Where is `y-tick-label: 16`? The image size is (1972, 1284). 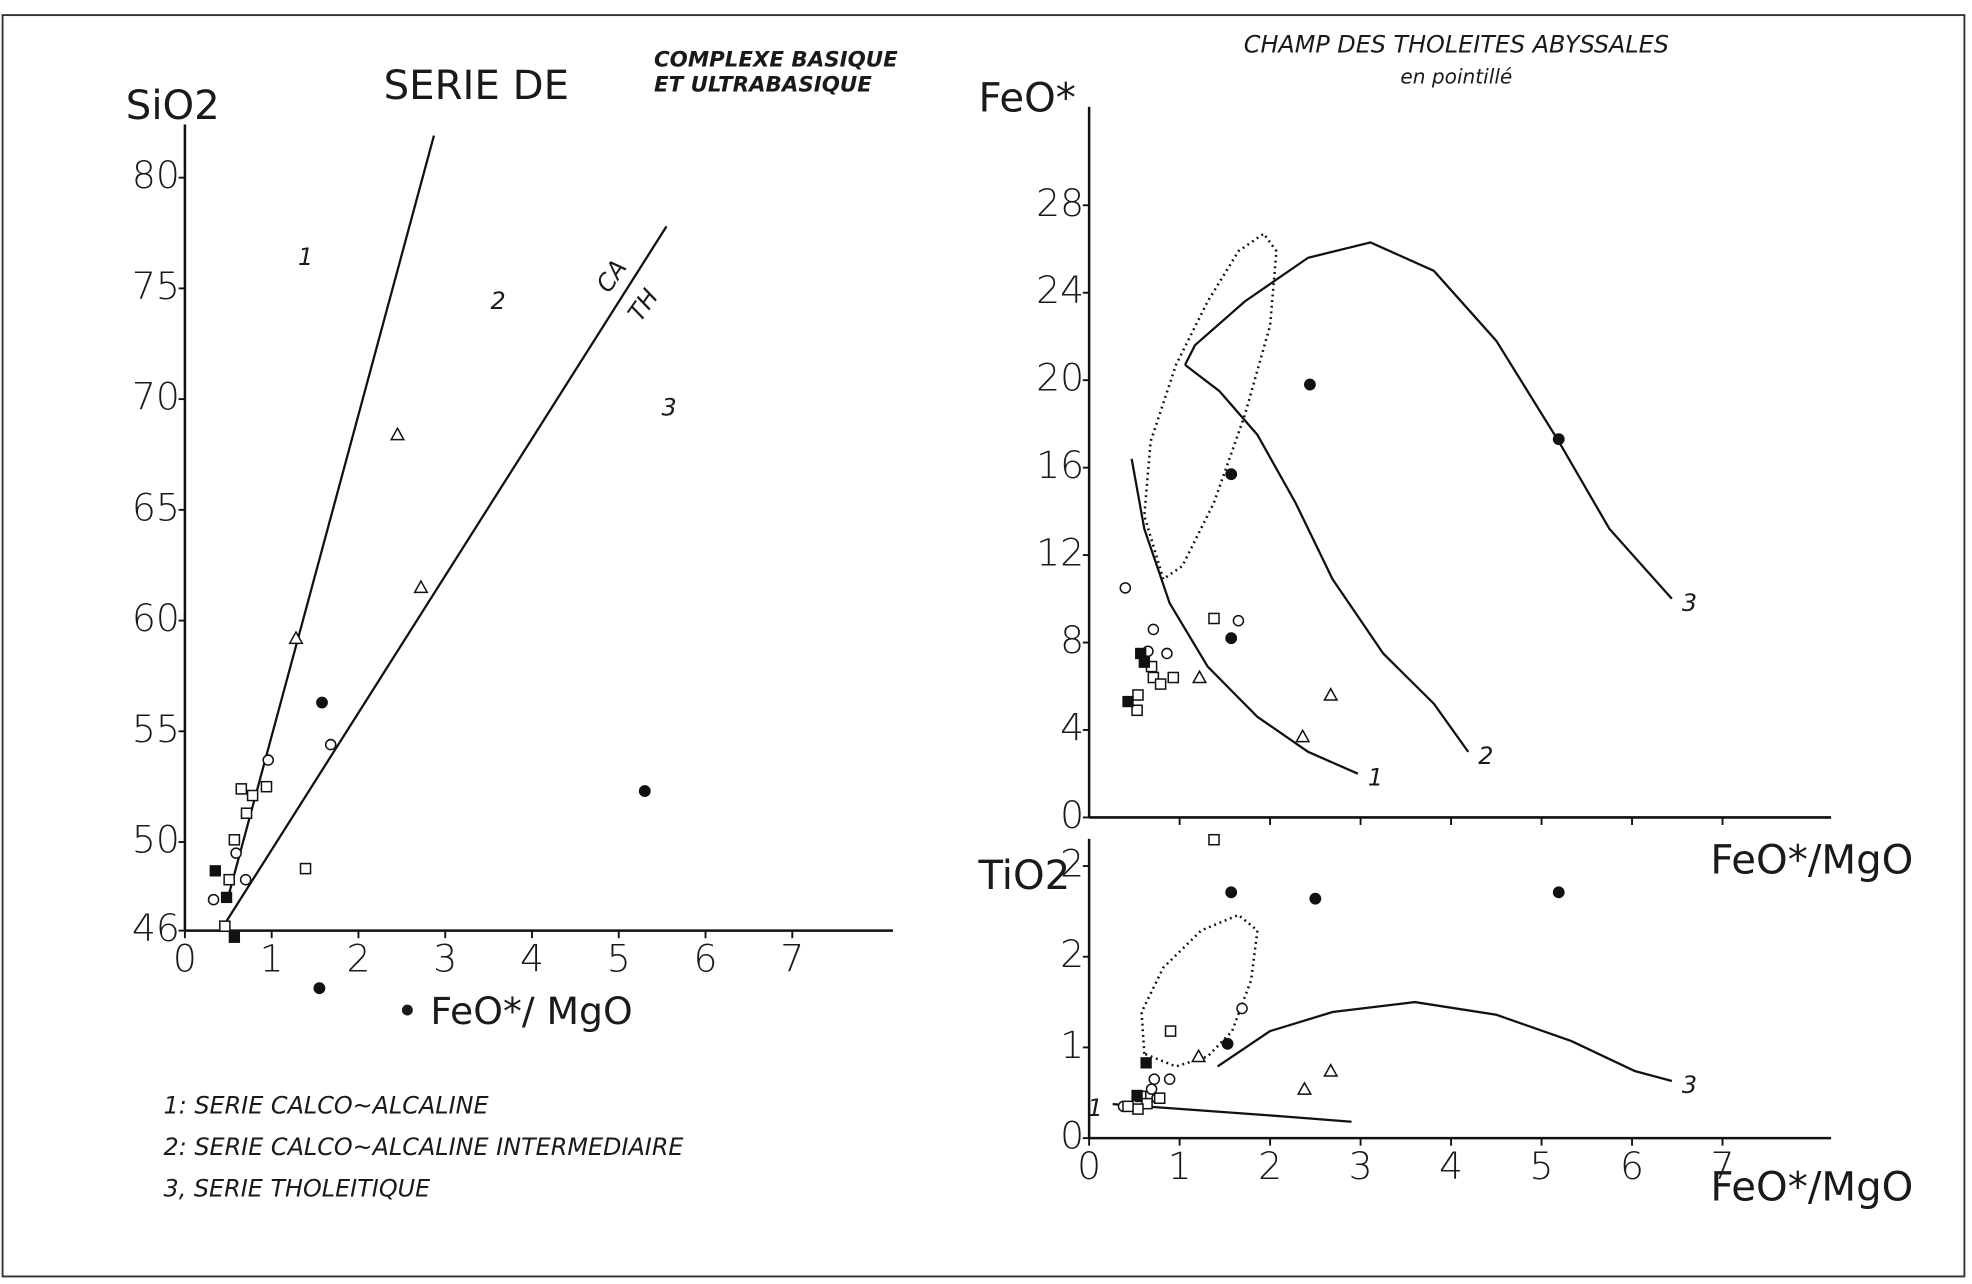 y-tick-label: 16 is located at coordinates (1060, 465).